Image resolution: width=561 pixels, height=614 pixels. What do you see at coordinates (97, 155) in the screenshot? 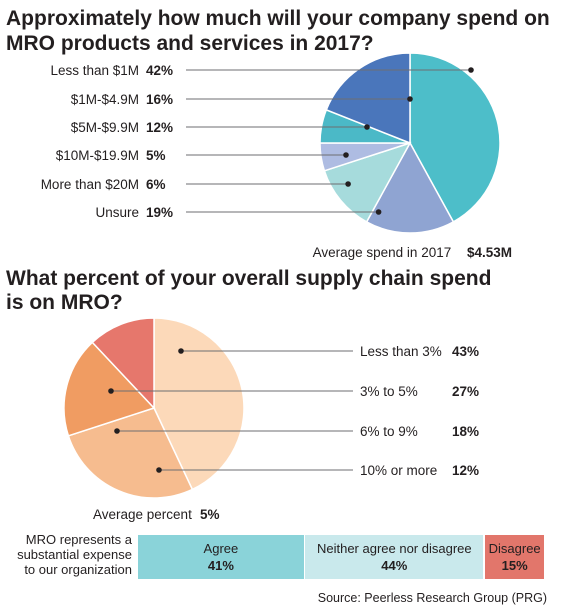
I see `spend-category-label: $10M-$19.9M` at bounding box center [97, 155].